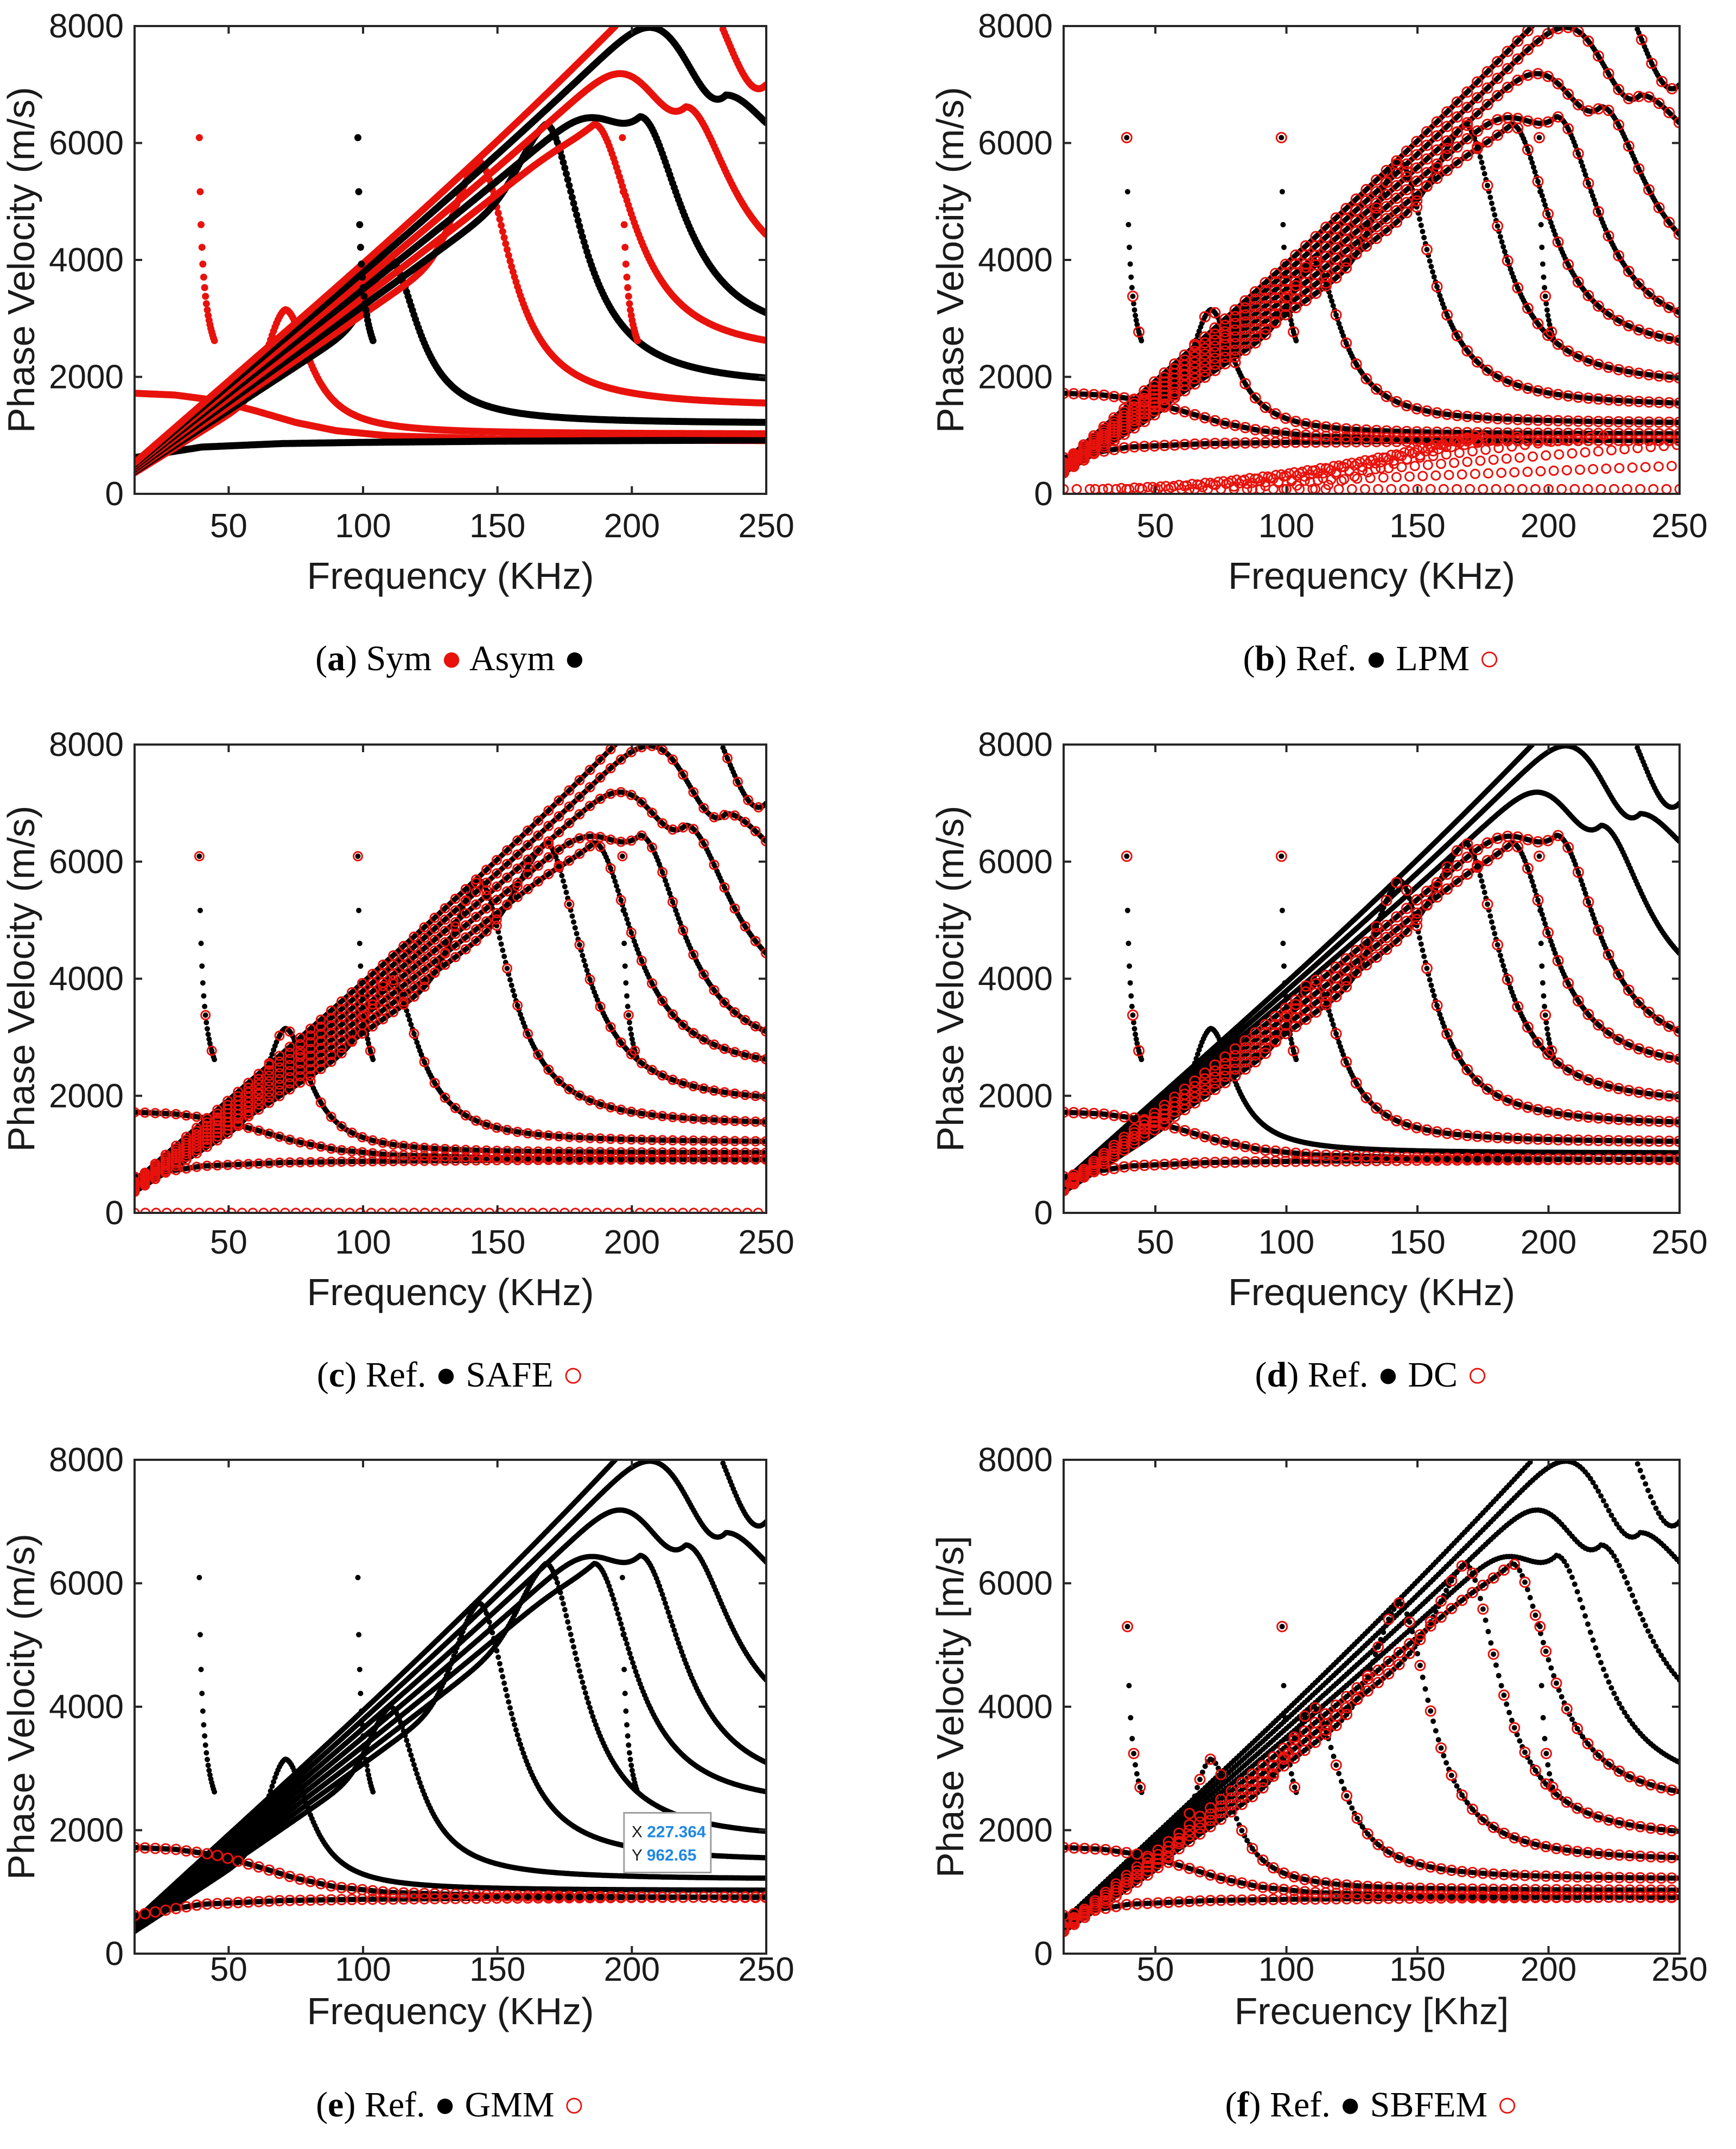 Image resolution: width=1736 pixels, height=2149 pixels. What do you see at coordinates (363, 526) in the screenshot?
I see `x-tick-label-a-1: 100` at bounding box center [363, 526].